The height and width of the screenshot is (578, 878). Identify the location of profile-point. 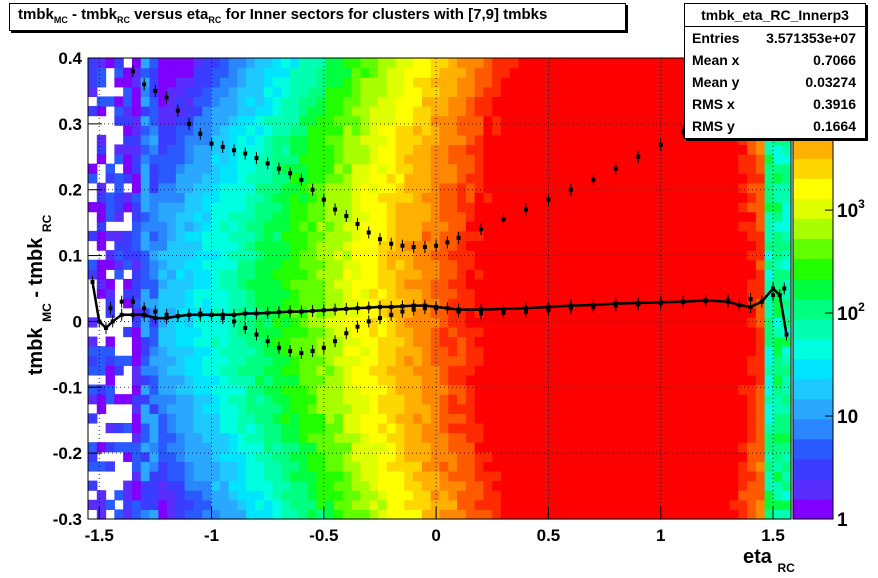
(638, 304).